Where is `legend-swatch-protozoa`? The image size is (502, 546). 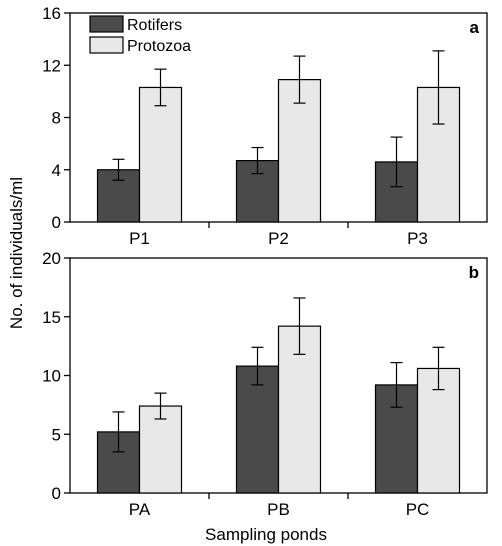 legend-swatch-protozoa is located at coordinates (106, 45).